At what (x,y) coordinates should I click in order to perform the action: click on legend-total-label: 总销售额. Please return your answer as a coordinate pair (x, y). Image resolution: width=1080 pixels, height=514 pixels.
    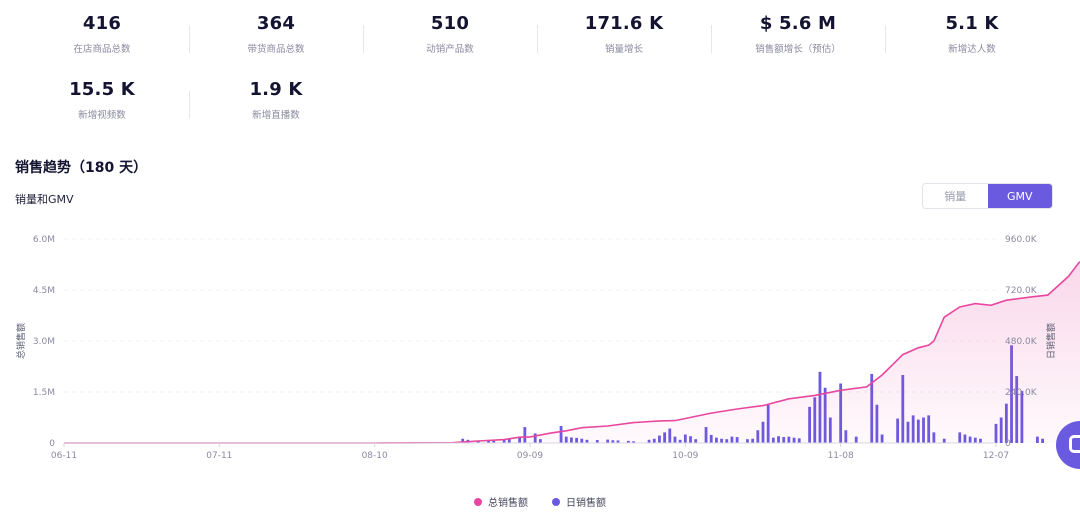
    Looking at the image, I should click on (508, 503).